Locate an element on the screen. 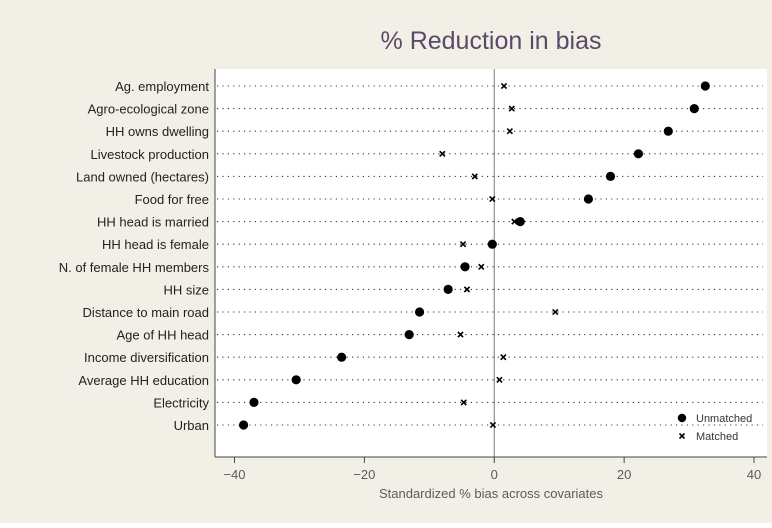 The width and height of the screenshot is (772, 528). category-label: Average HH education is located at coordinates (143, 380).